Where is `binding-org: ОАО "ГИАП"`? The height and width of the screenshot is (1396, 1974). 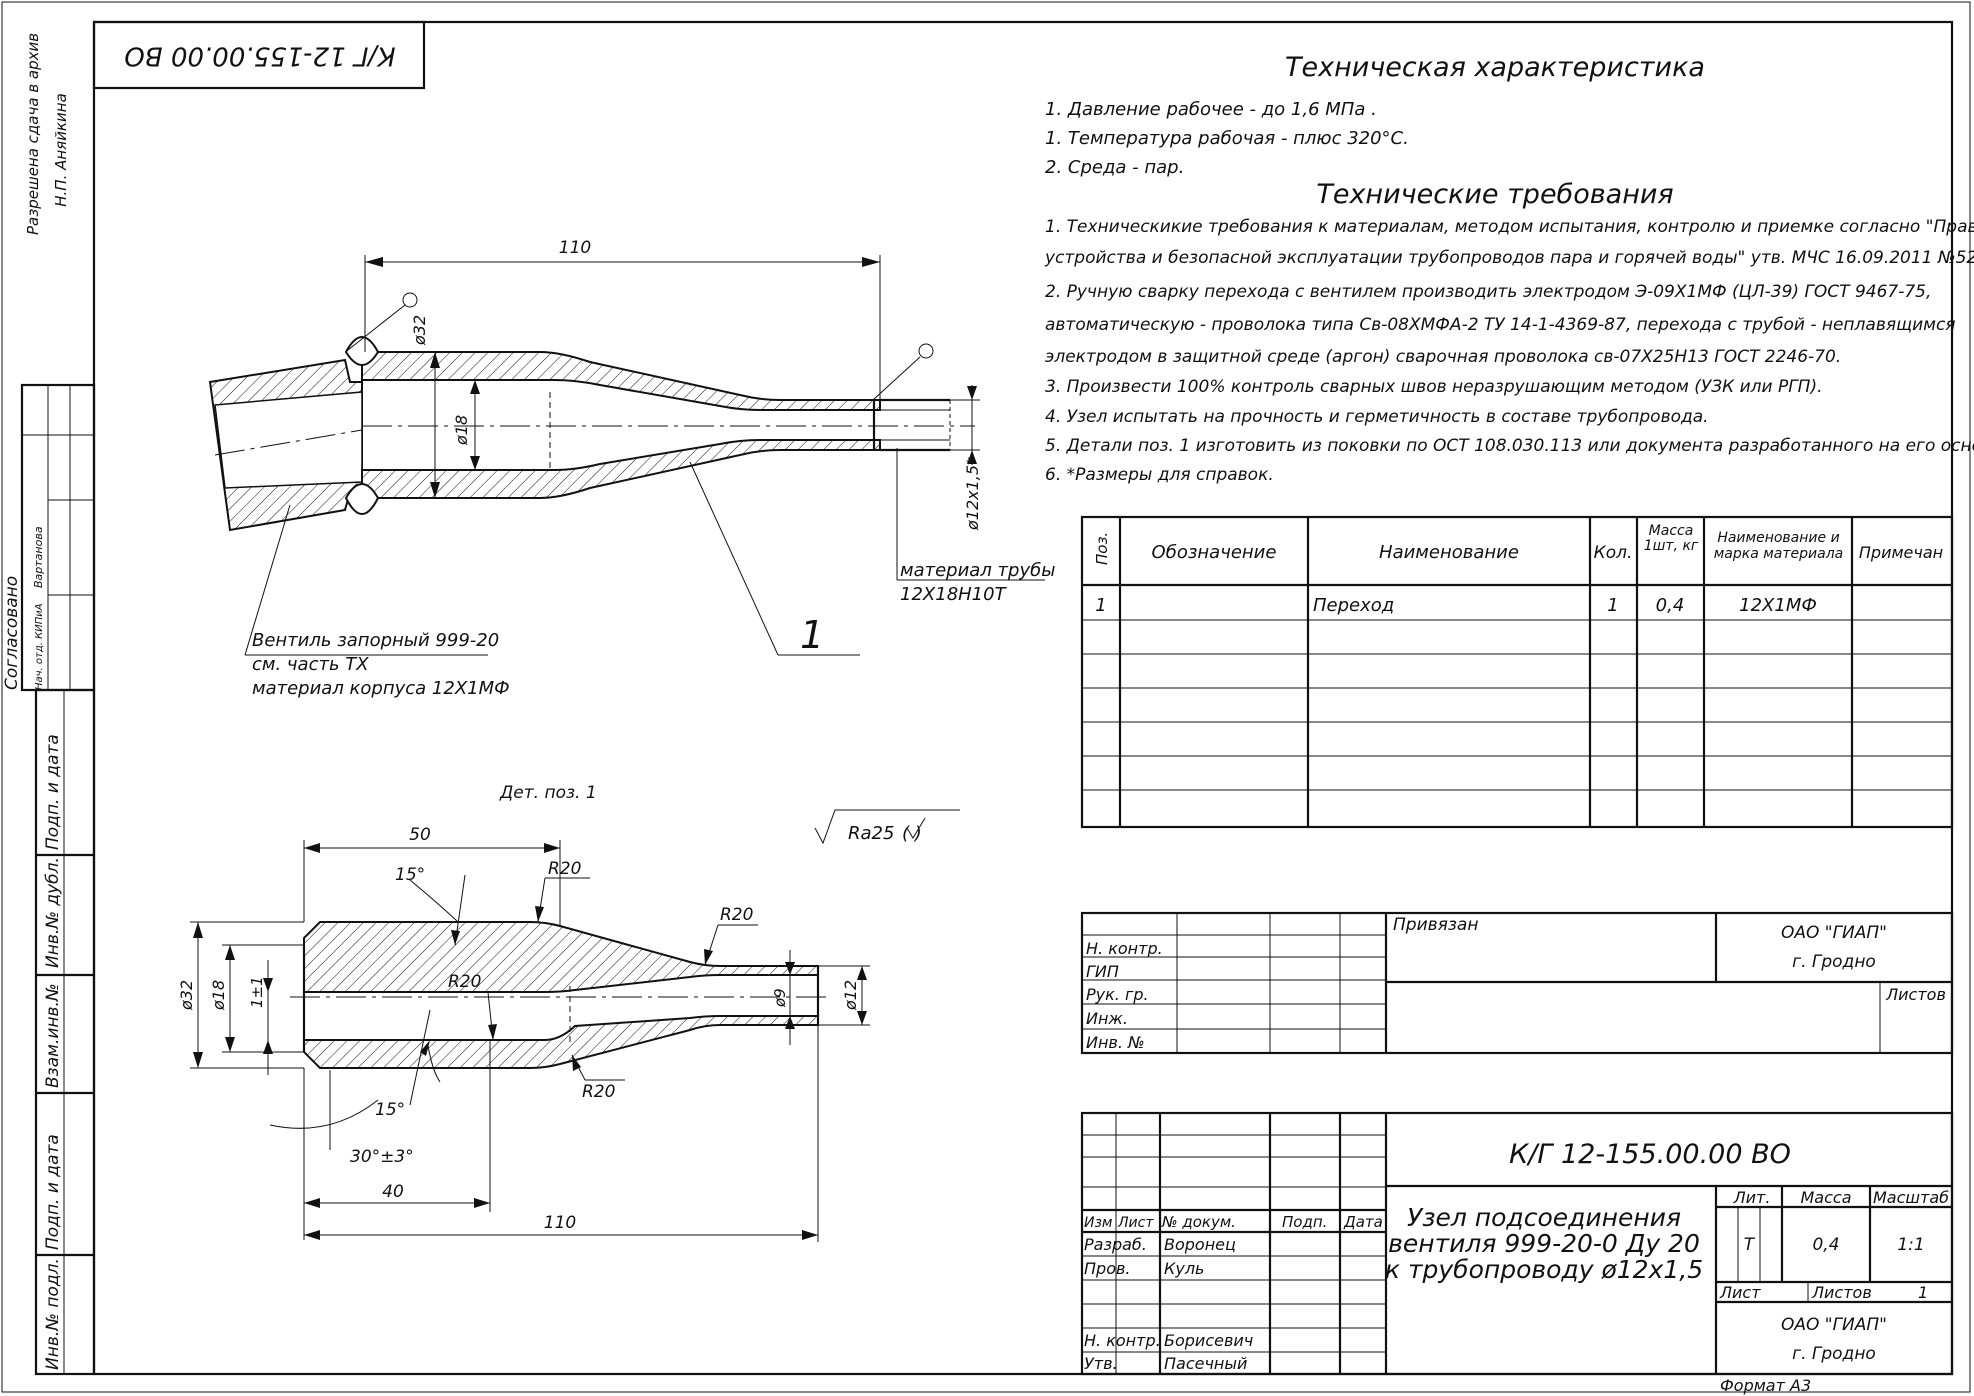 binding-org: ОАО "ГИАП" is located at coordinates (1834, 933).